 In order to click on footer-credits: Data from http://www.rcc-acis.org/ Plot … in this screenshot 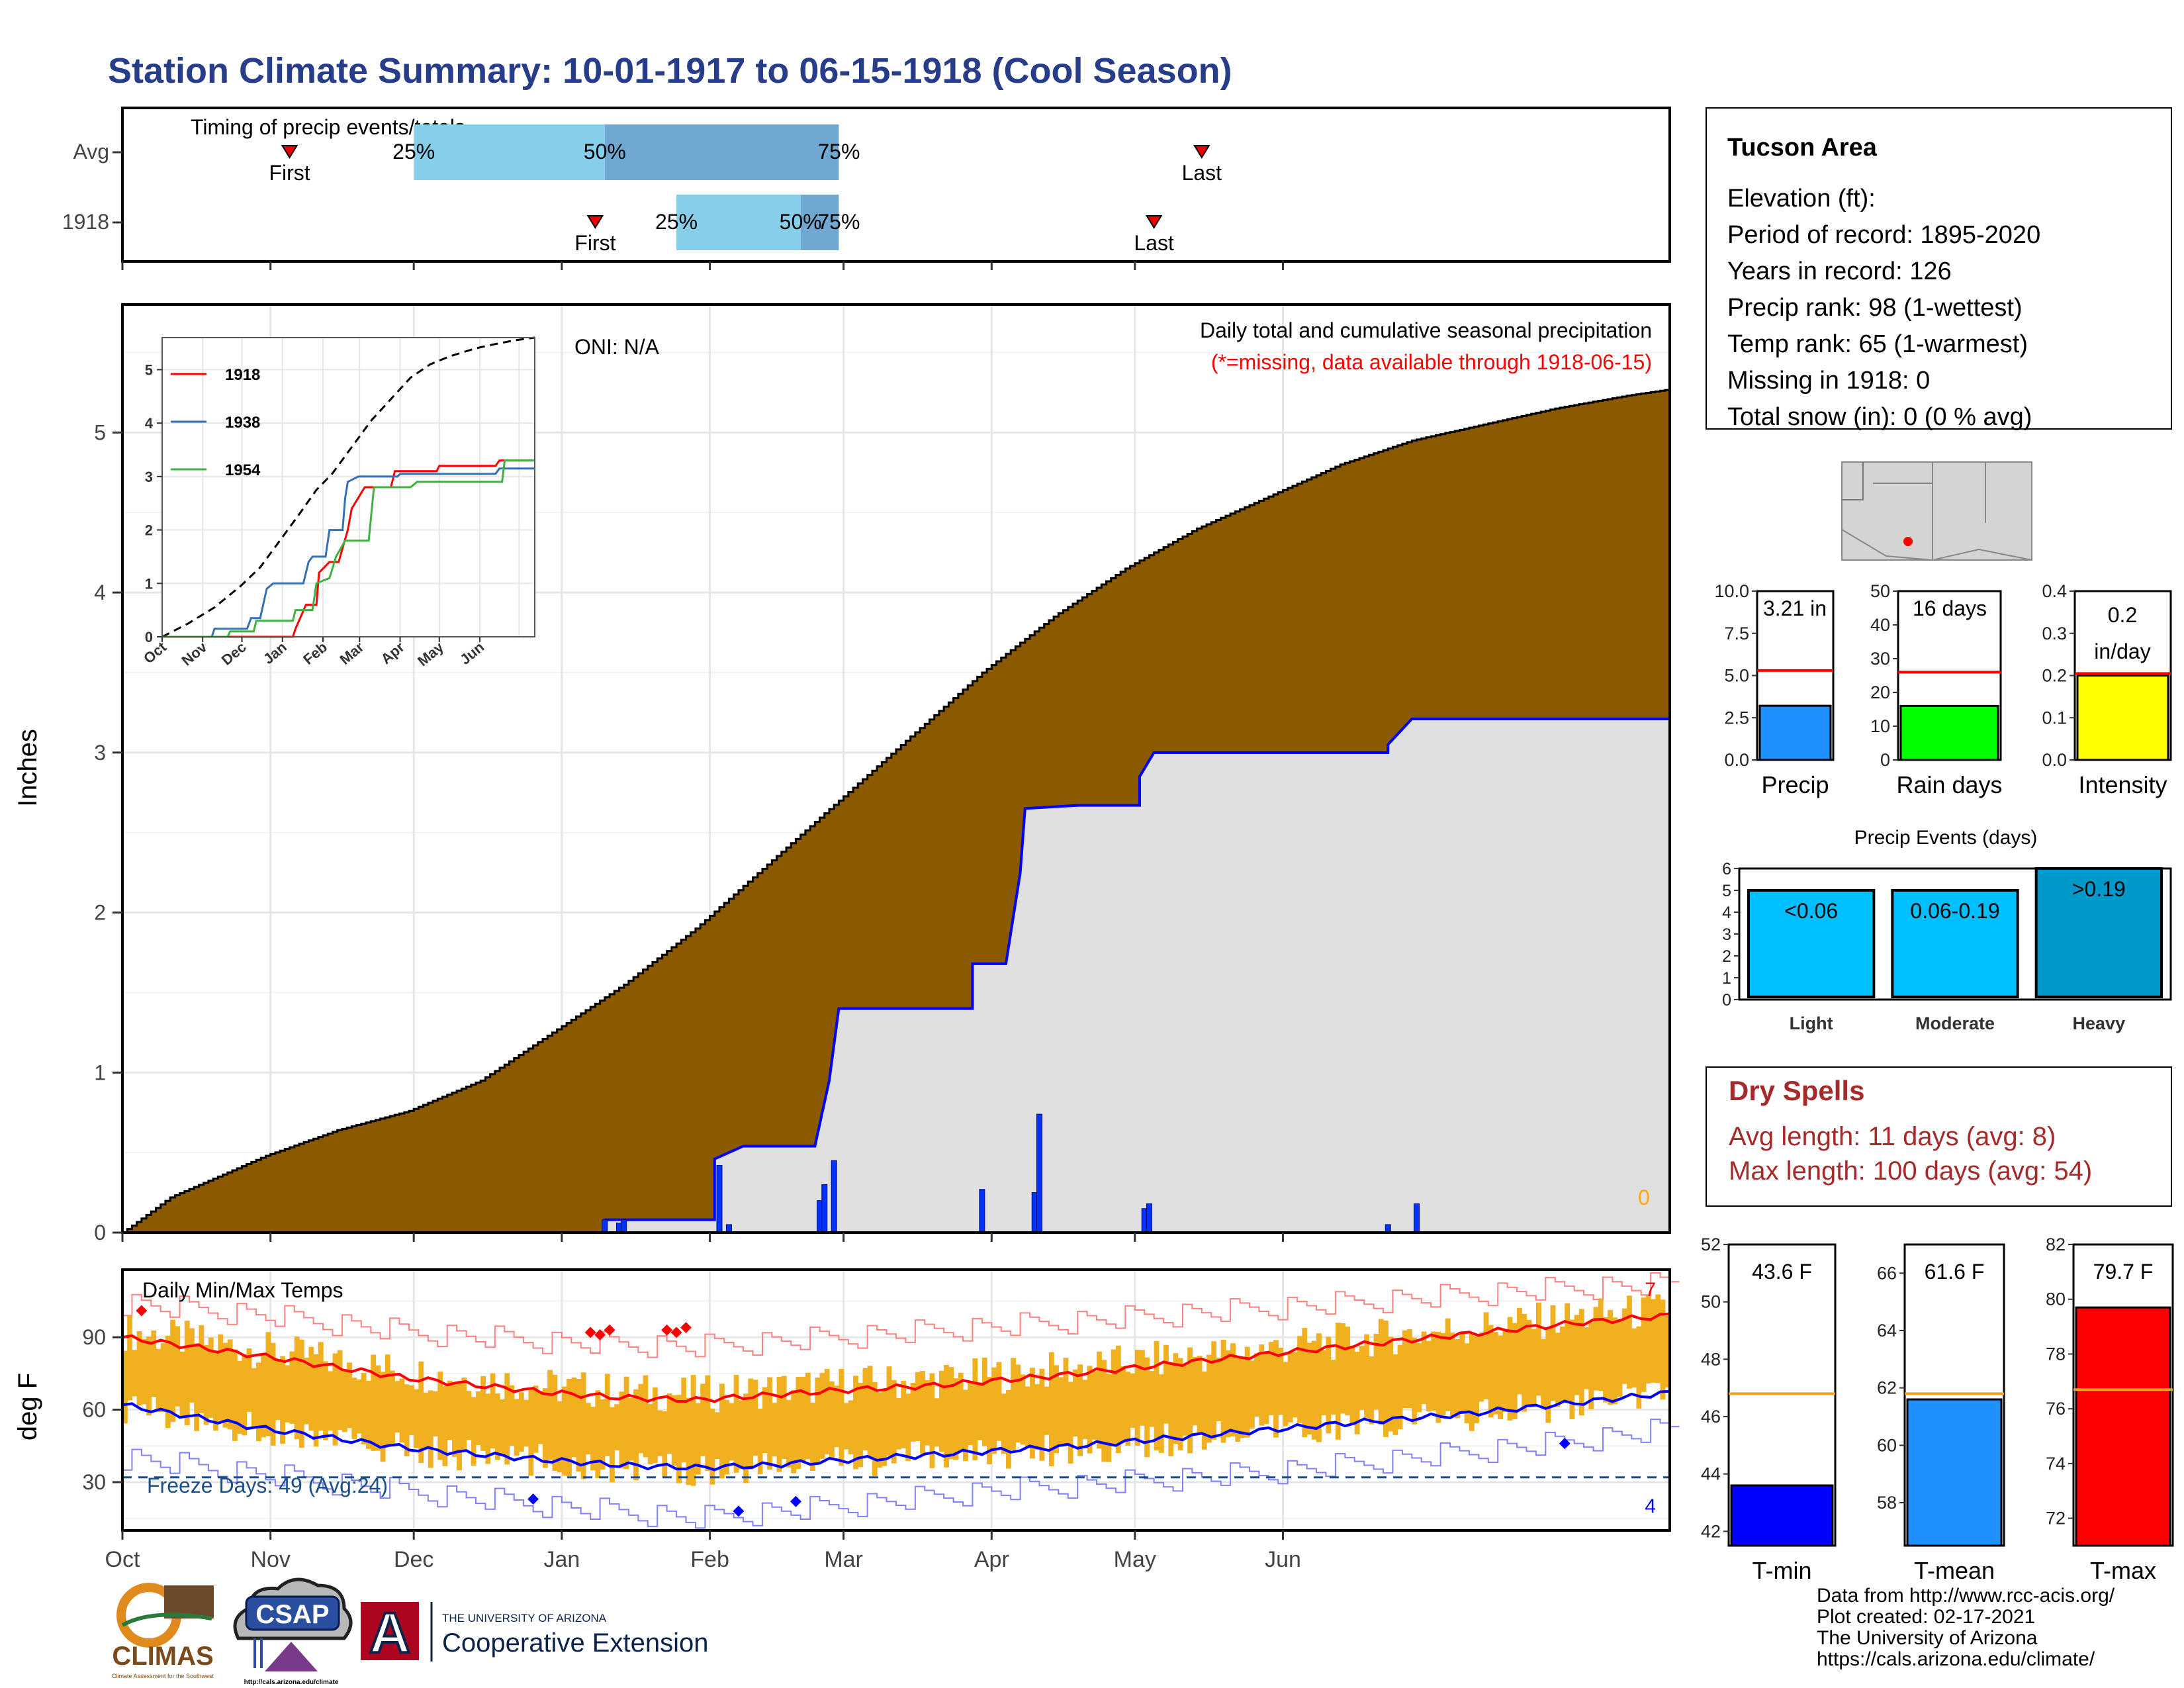, I will do `click(1966, 1627)`.